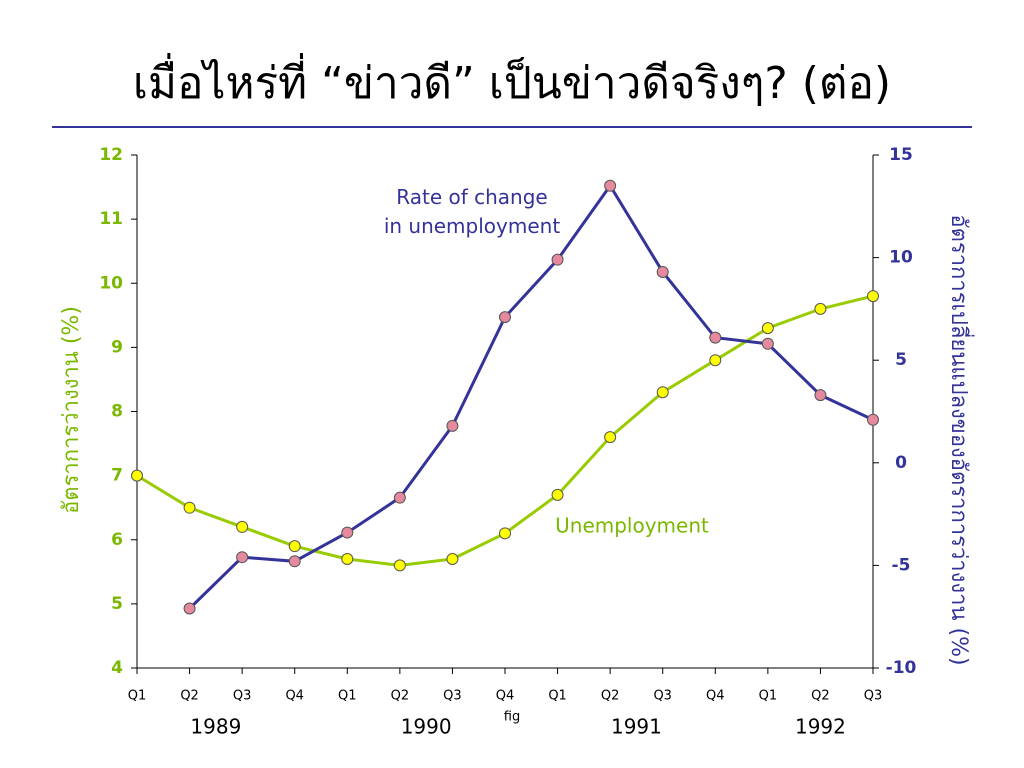 The image size is (1024, 768). Describe the element at coordinates (901, 463) in the screenshot. I see `y2-tick-label: 0` at that location.